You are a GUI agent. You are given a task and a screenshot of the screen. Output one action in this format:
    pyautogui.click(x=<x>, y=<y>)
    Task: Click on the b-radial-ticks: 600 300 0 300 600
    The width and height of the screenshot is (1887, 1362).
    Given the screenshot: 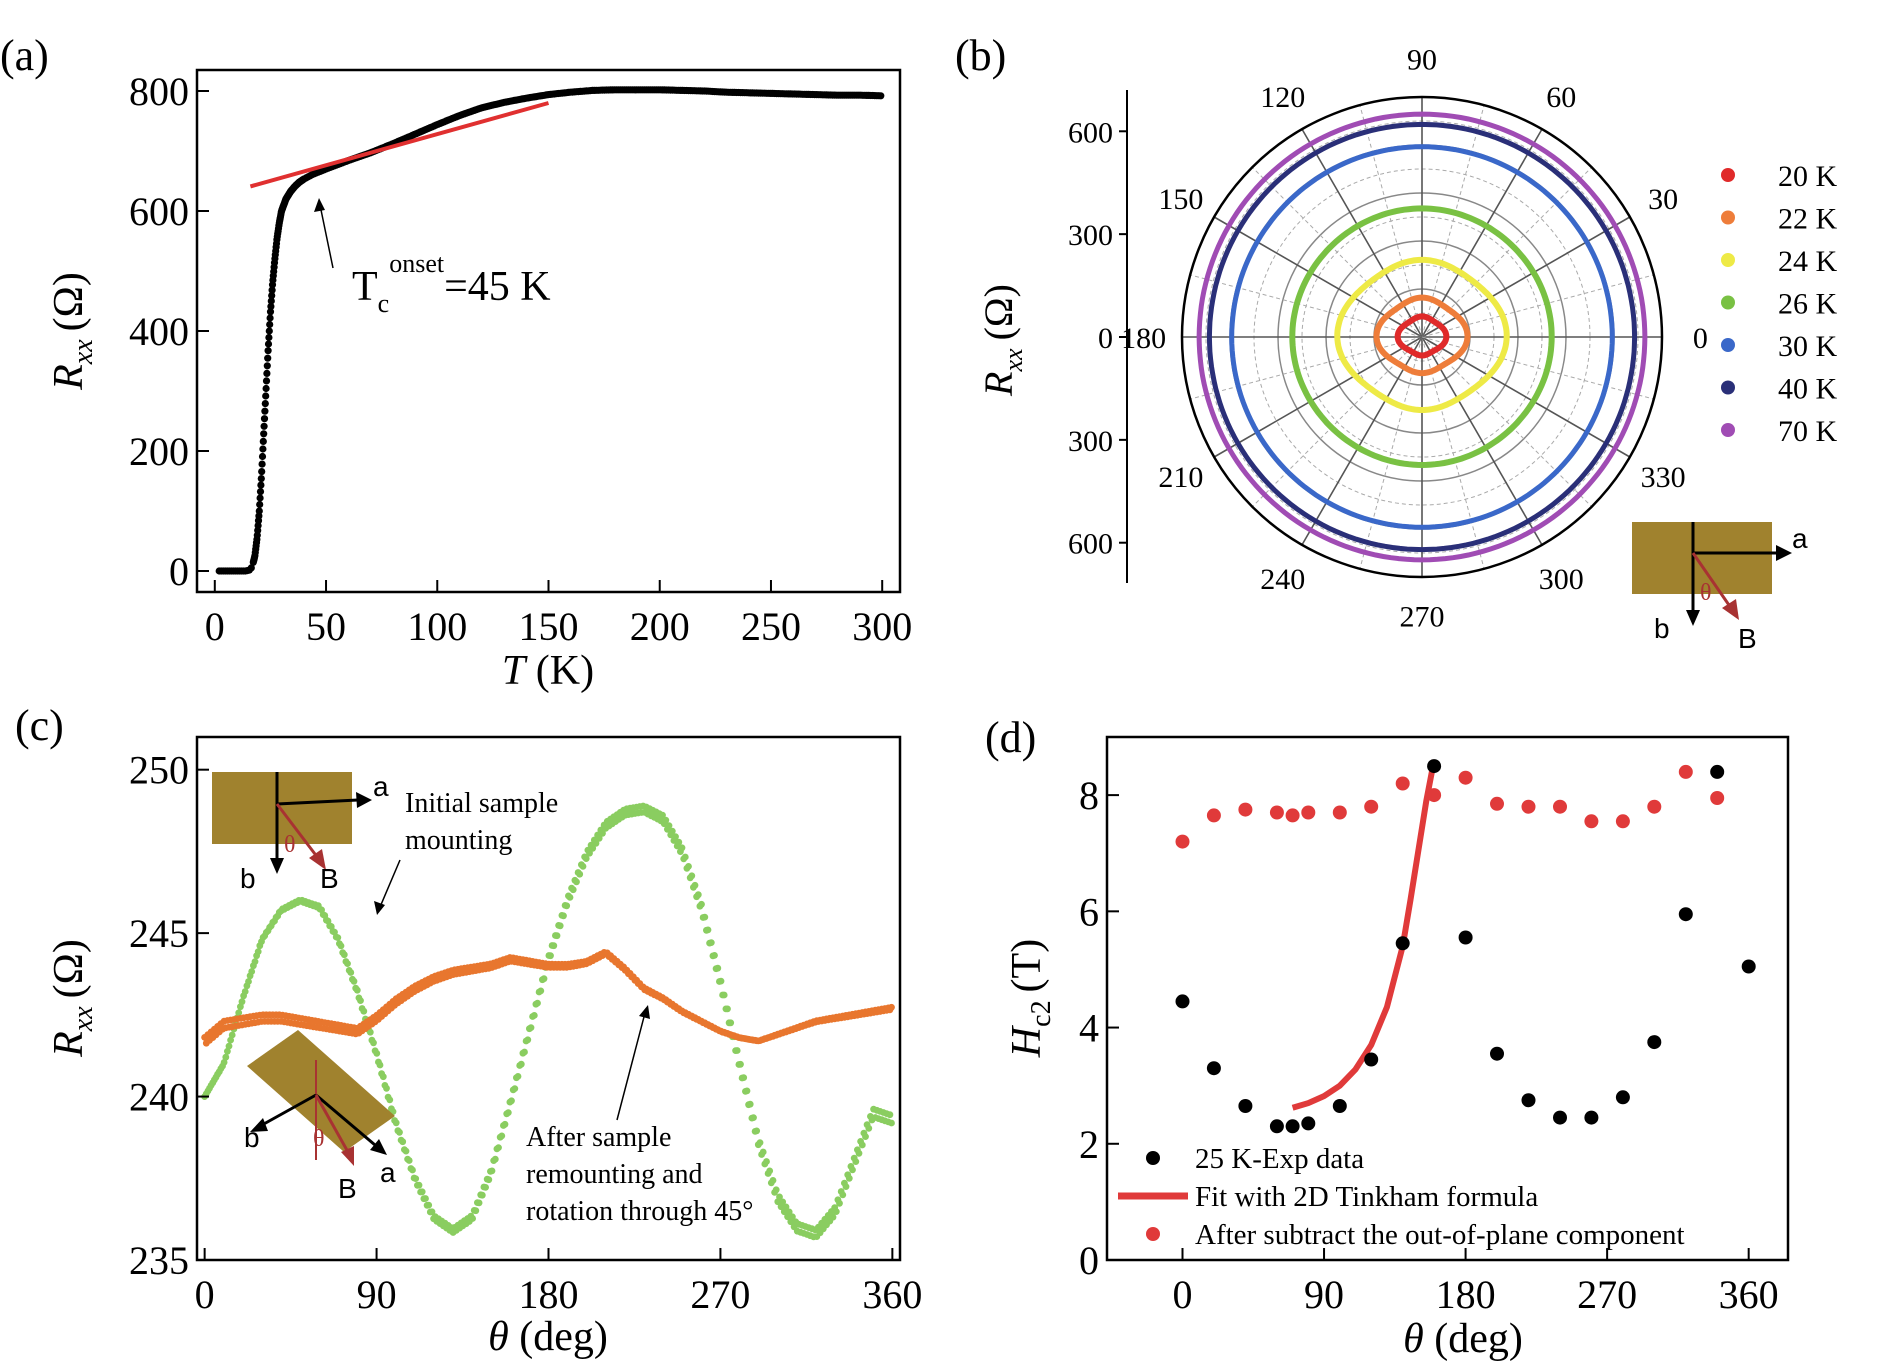 What is the action you would take?
    pyautogui.click(x=1097, y=338)
    